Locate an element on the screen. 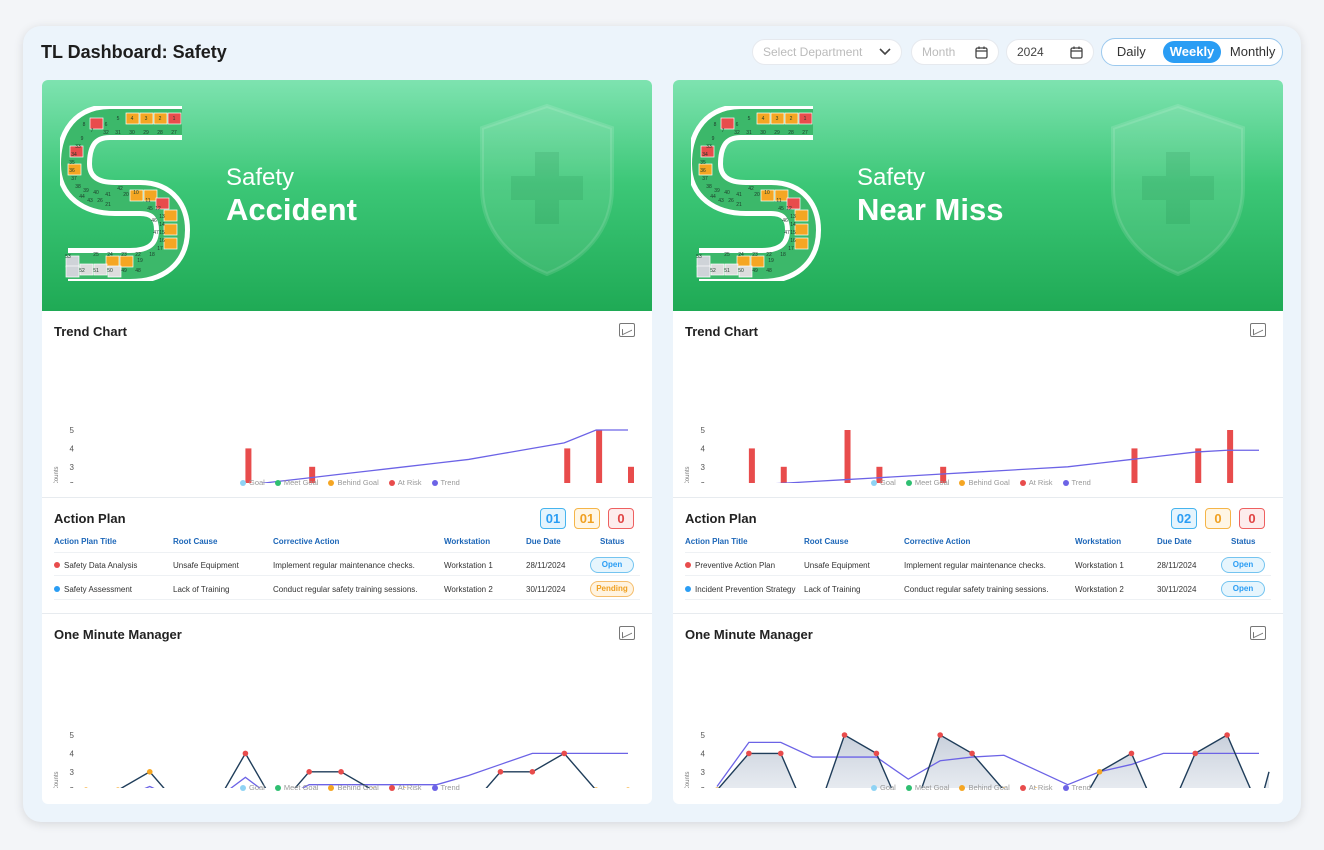  road-number: 1 is located at coordinates (174, 119).